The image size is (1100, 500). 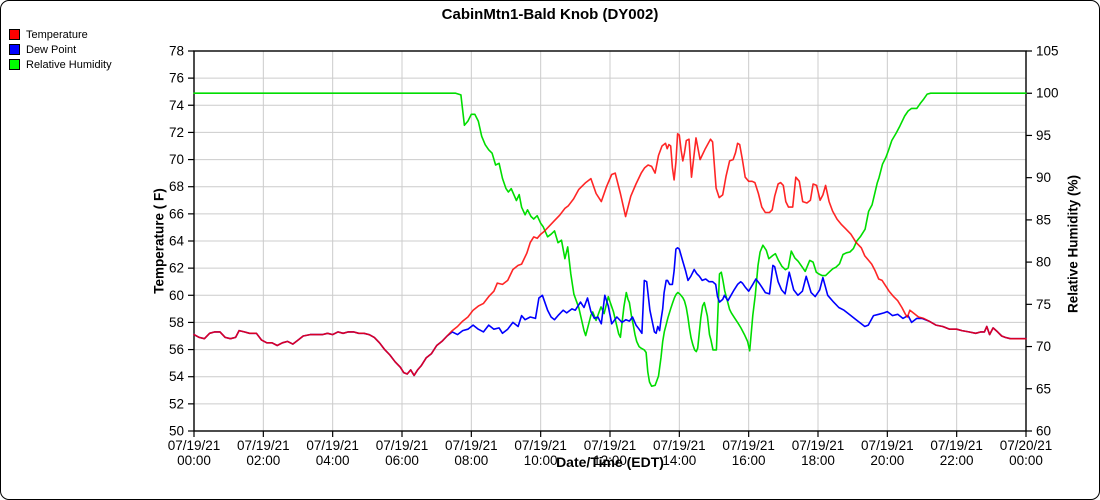 I want to click on y-tick-label-right: 100, so click(x=1047, y=93).